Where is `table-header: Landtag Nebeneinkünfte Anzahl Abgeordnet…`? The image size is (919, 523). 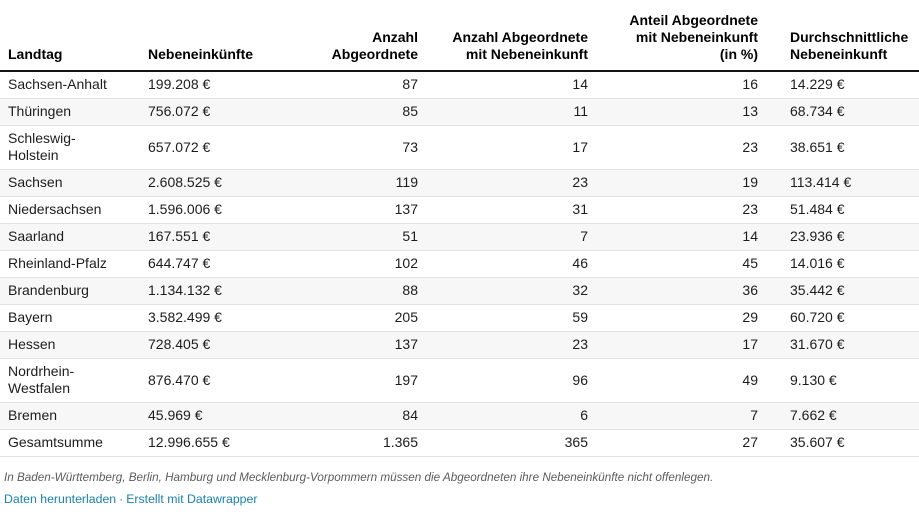
table-header: Landtag Nebeneinkünfte Anzahl Abgeordnet… is located at coordinates (459, 35).